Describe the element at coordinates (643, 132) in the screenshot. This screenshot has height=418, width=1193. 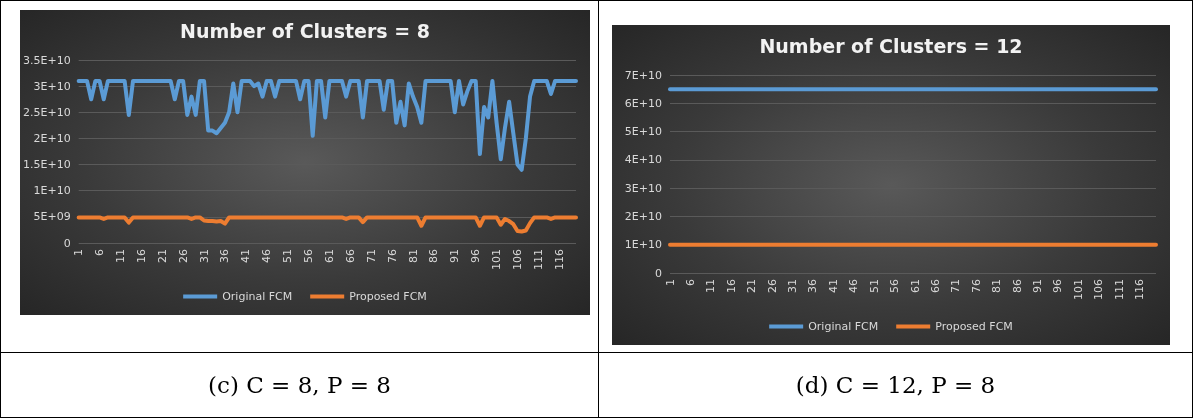
I see `y-tick-label: 5E+10` at that location.